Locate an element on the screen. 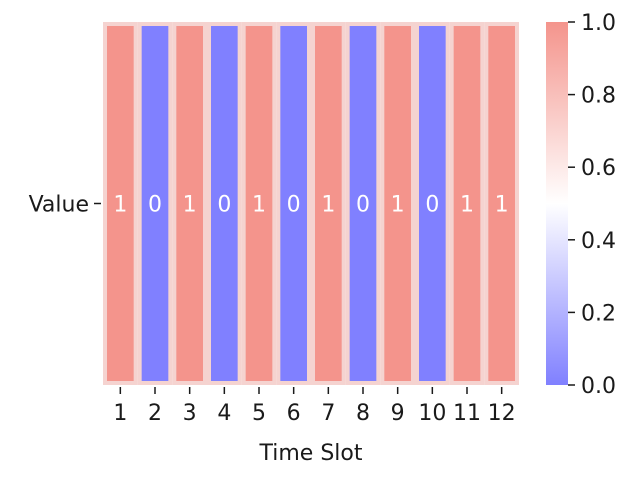  y-axis: Value is located at coordinates (65, 205).